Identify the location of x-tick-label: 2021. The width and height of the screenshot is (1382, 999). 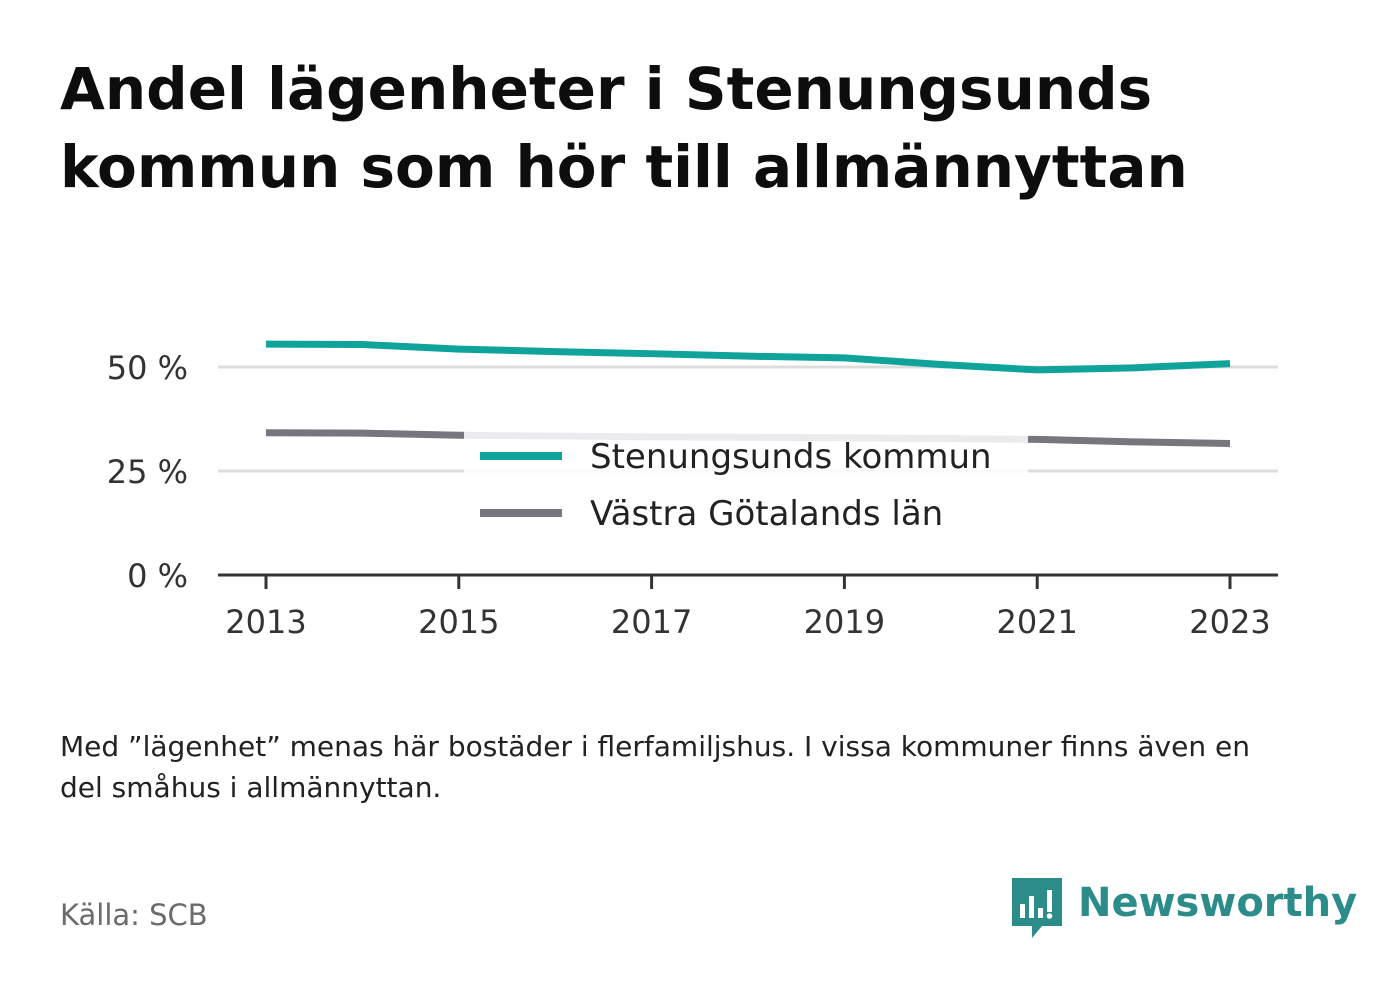
(1036, 622).